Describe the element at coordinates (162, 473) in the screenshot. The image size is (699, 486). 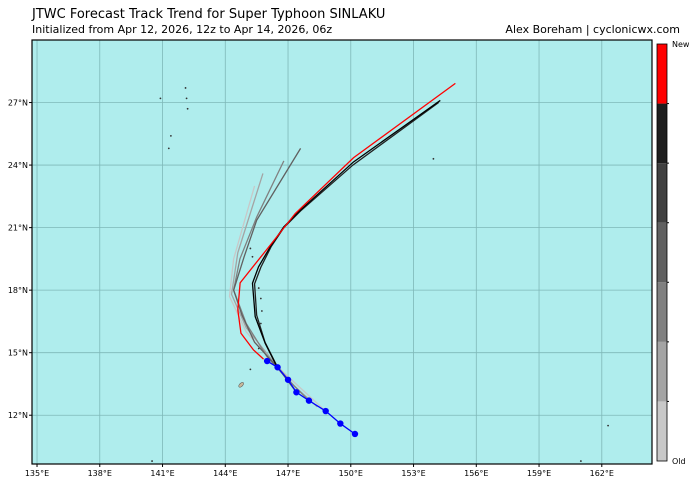
I see `x-tick-label: 141°E` at that location.